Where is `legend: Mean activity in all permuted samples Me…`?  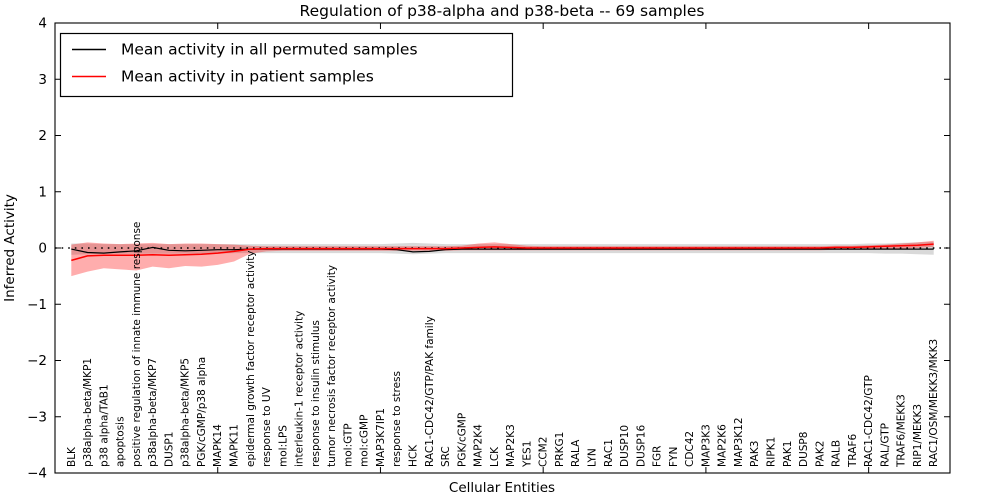 legend: Mean activity in all permuted samples Me… is located at coordinates (286, 65).